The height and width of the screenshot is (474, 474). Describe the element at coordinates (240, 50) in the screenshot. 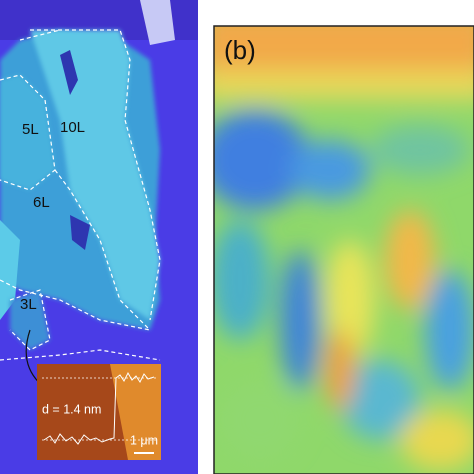

I see `panel-label: (b)` at that location.